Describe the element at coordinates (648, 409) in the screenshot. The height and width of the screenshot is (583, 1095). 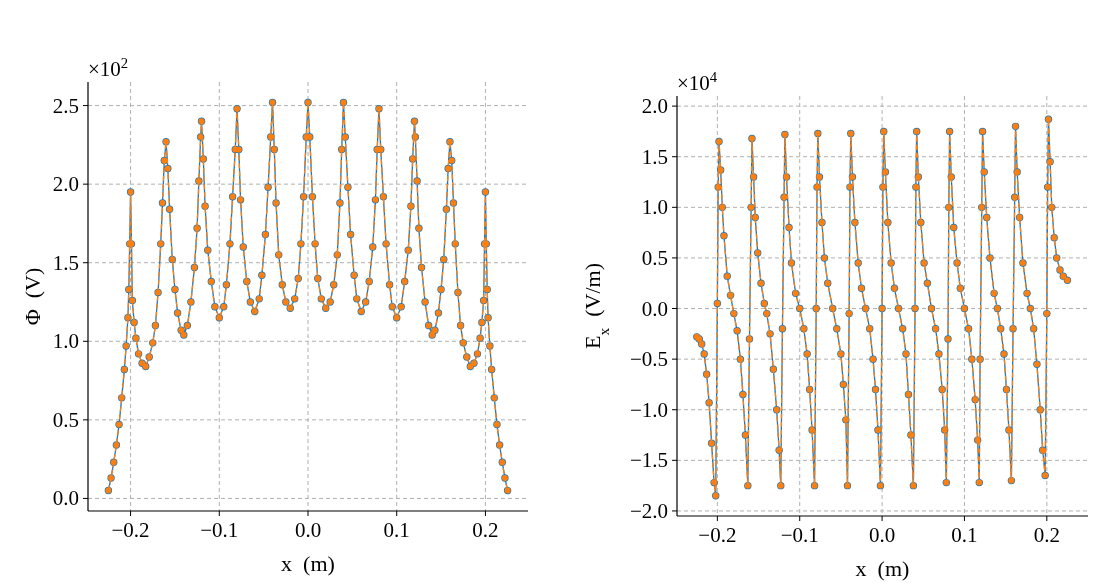
I see `y-tick-label: −1.0` at that location.